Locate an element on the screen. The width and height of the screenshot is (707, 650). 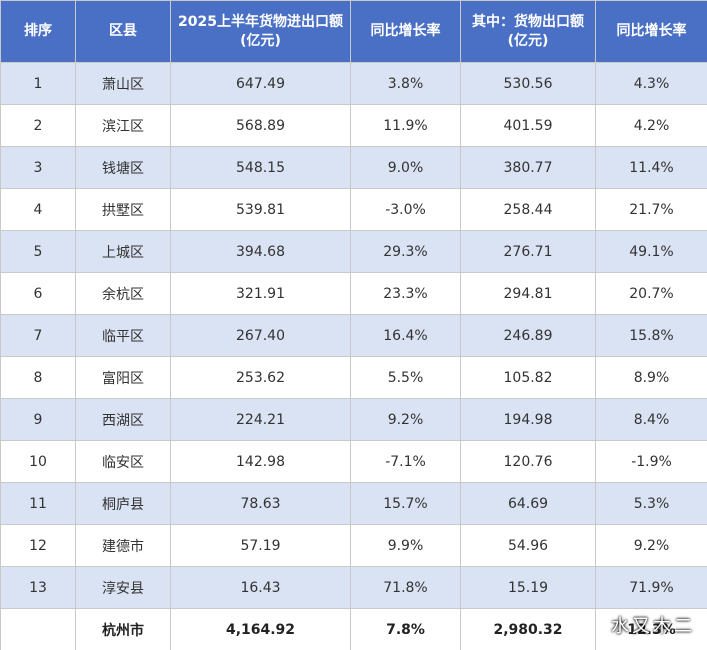
cell: 294.81 is located at coordinates (528, 293).